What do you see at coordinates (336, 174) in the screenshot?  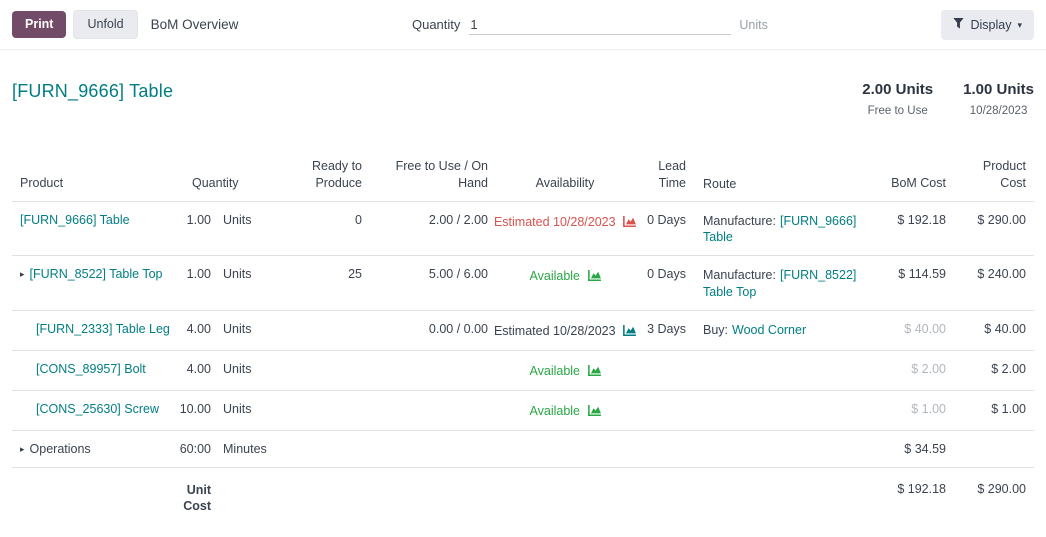 I see `header-ready-to-produce: Ready to Produce` at bounding box center [336, 174].